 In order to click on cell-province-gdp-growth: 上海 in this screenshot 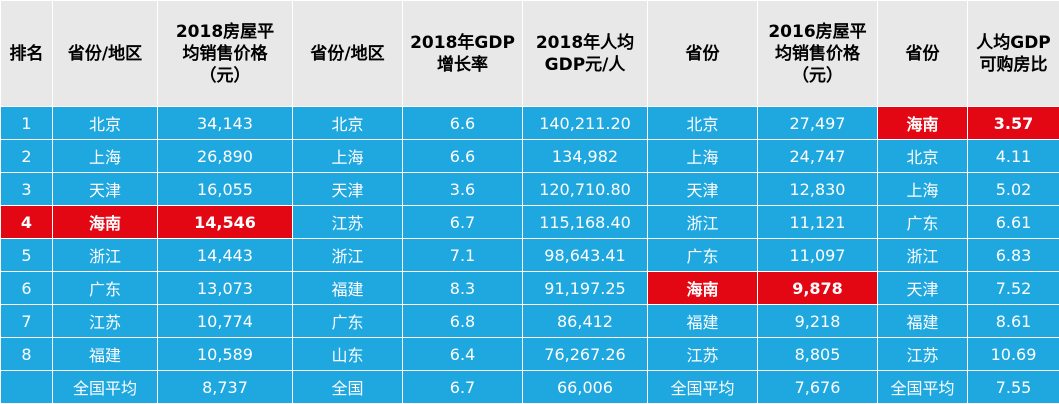, I will do `click(347, 156)`.